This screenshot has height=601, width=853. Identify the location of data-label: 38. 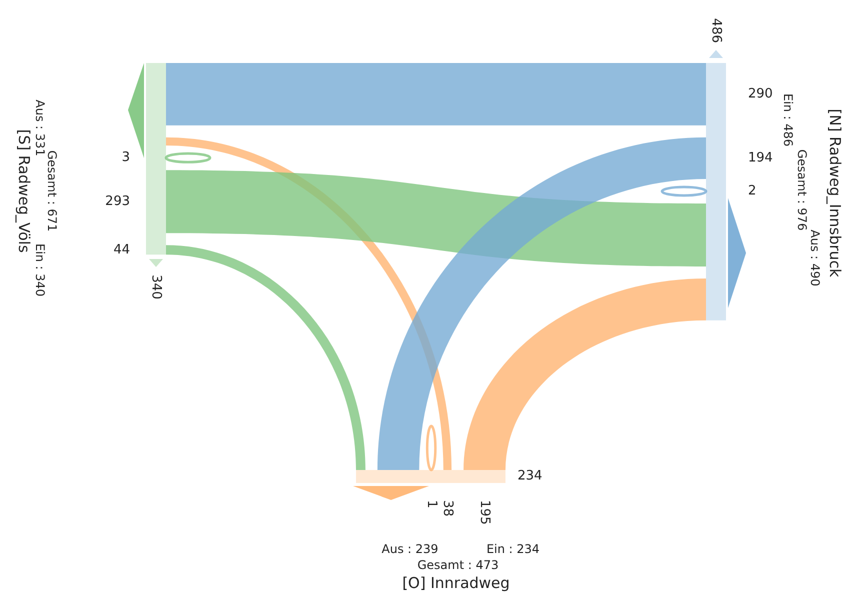
(448, 508).